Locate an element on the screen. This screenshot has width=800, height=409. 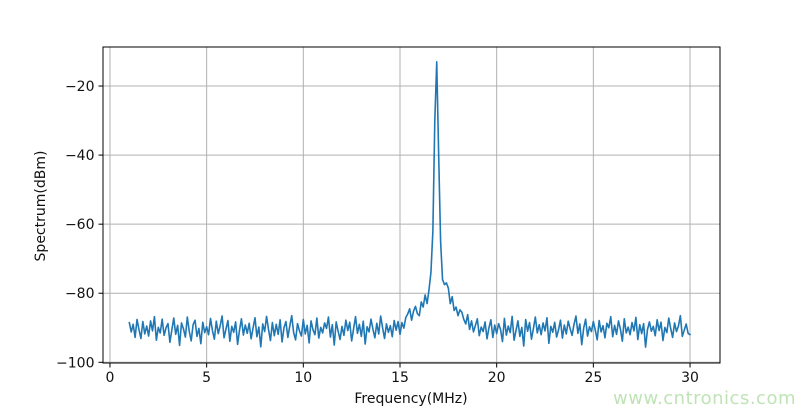
x-tick-label: 0 is located at coordinates (109, 378).